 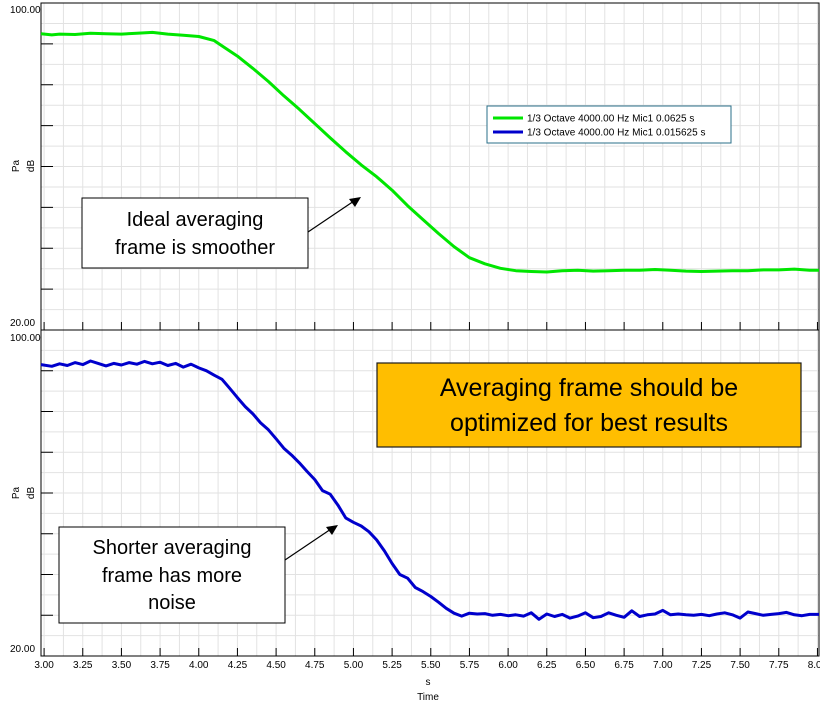 I want to click on x-unit-label: s, so click(x=428, y=682).